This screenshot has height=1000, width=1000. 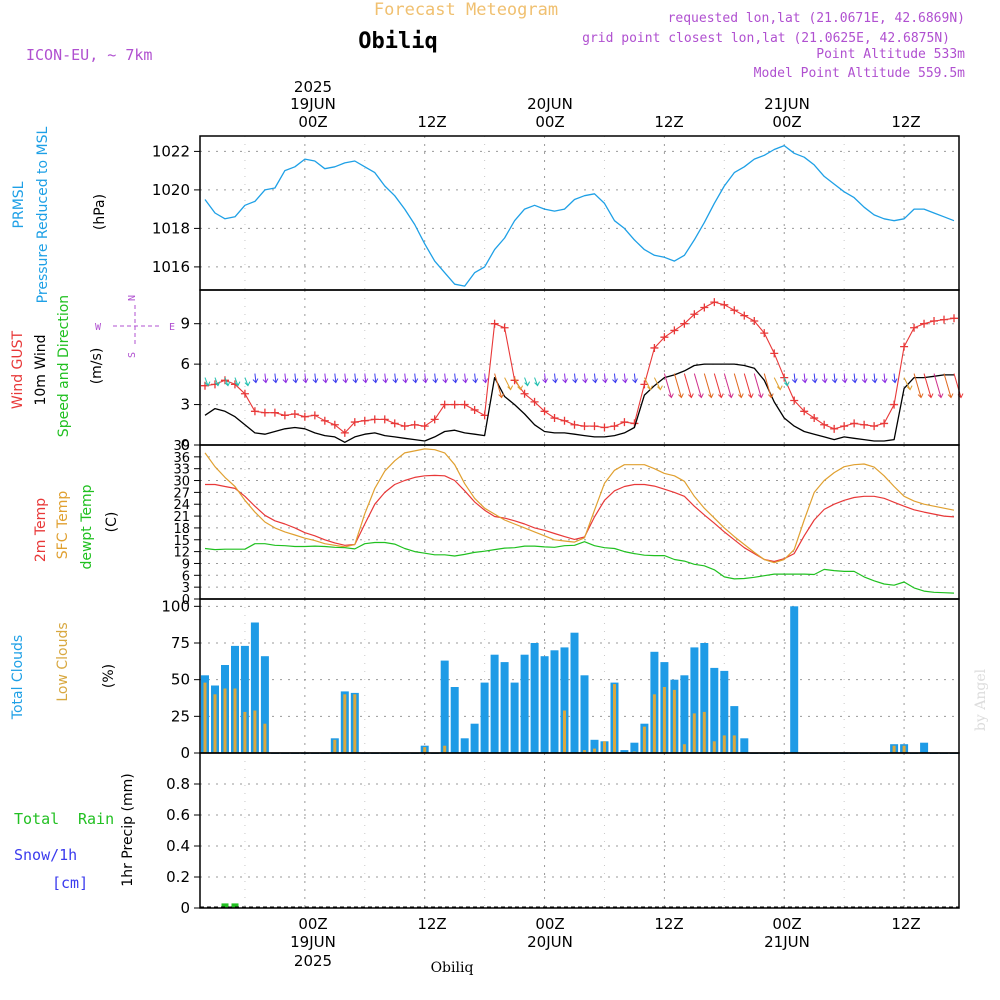 What do you see at coordinates (890, 54) in the screenshot?
I see `point-altitude: Point Altitude 533m` at bounding box center [890, 54].